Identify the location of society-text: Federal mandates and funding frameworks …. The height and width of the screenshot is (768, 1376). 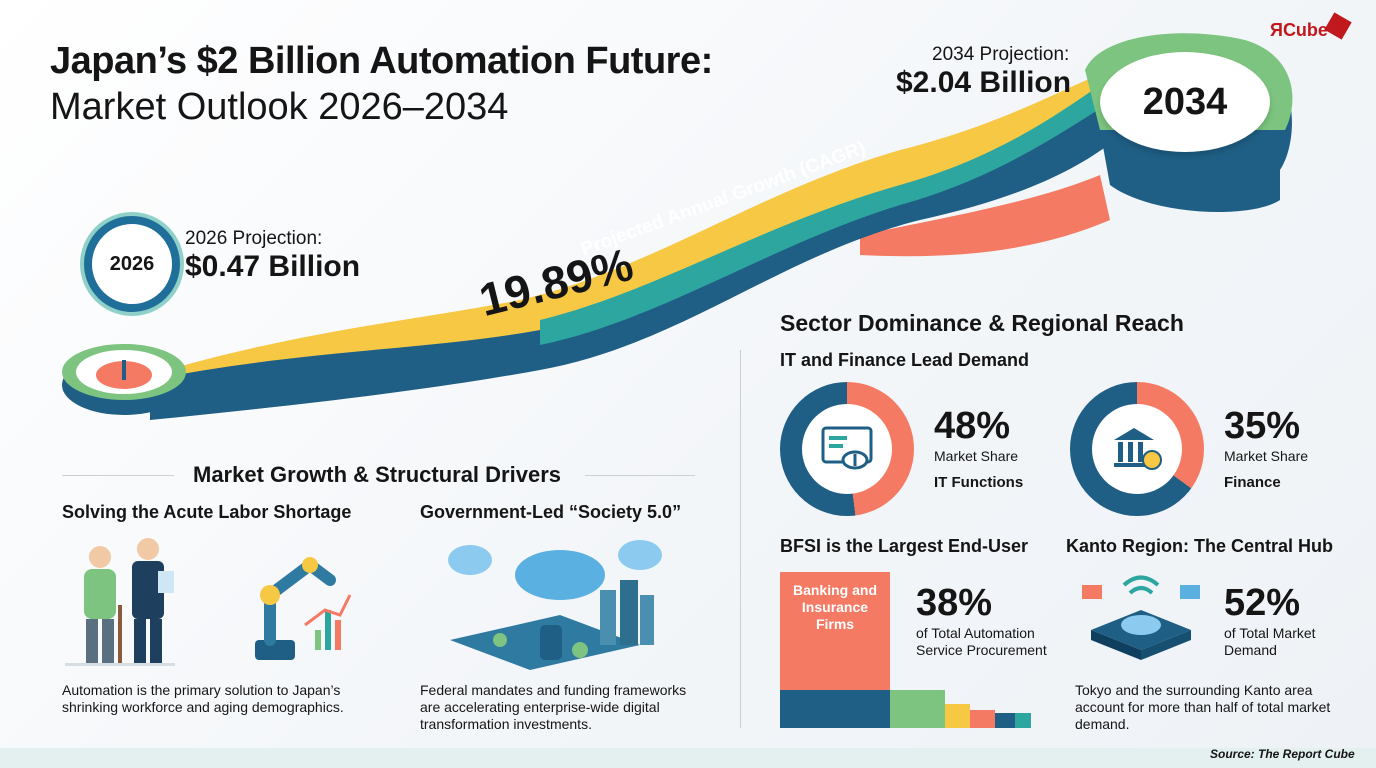
(553, 707).